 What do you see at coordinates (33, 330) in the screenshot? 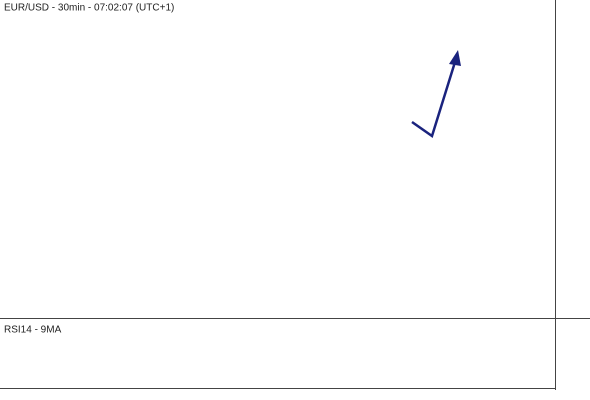
I see `rsi-title: RSI14 - 9MA` at bounding box center [33, 330].